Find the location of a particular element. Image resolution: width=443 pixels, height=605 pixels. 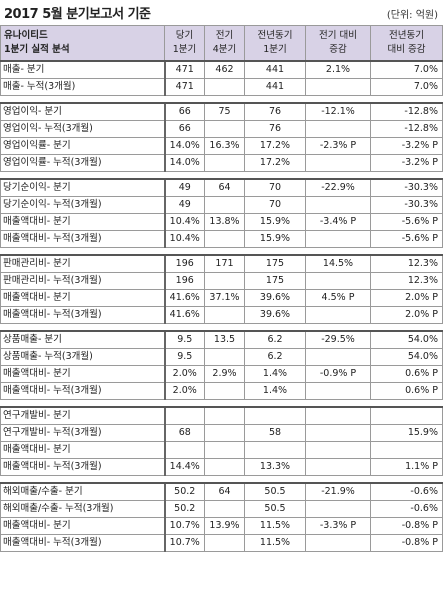

table-row: 매출액대비- 누적(3개월) 10.4% 15.9% -5.6% P is located at coordinates (221, 239).